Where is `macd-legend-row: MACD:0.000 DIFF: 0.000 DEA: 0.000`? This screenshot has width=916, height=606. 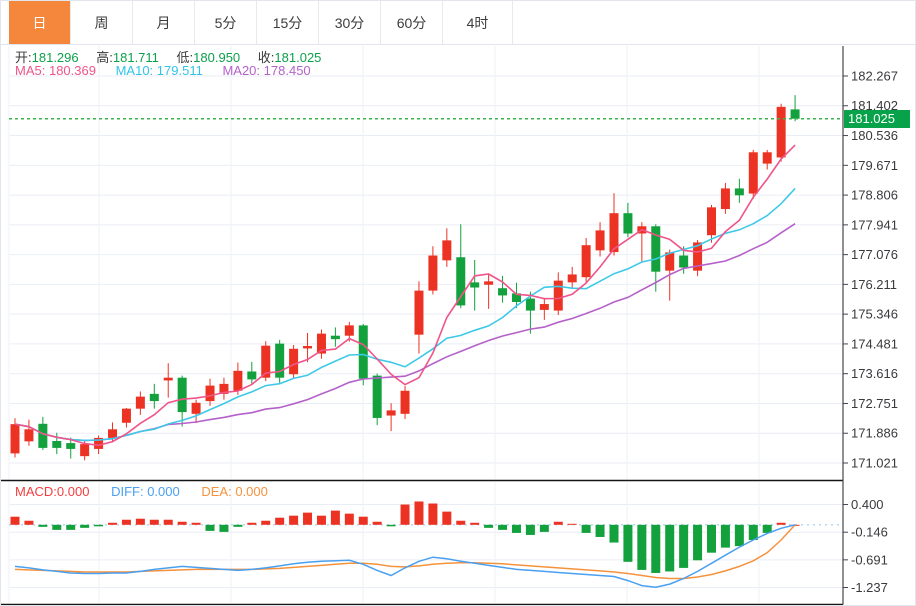 macd-legend-row: MACD:0.000 DIFF: 0.000 DEA: 0.000 is located at coordinates (141, 491).